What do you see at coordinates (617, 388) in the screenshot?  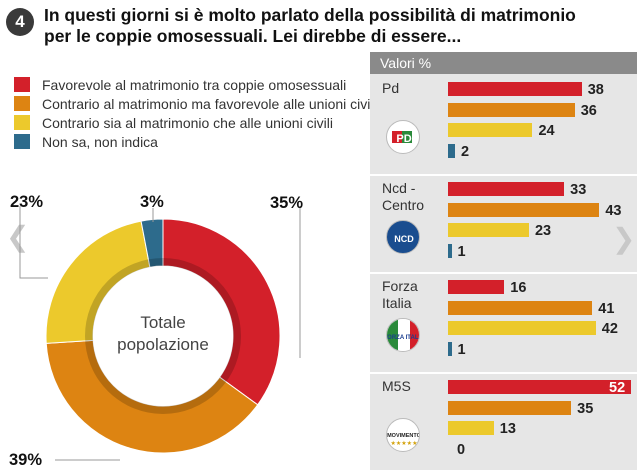 I see `bar-value-label: 52` at bounding box center [617, 388].